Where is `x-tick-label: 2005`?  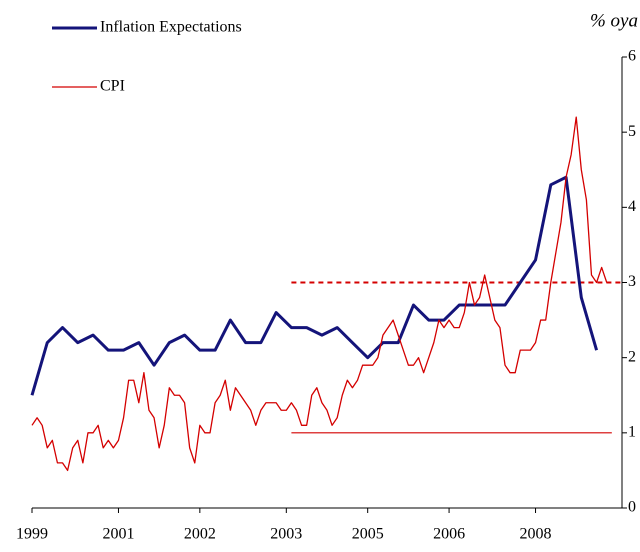 x-tick-label: 2005 is located at coordinates (368, 534).